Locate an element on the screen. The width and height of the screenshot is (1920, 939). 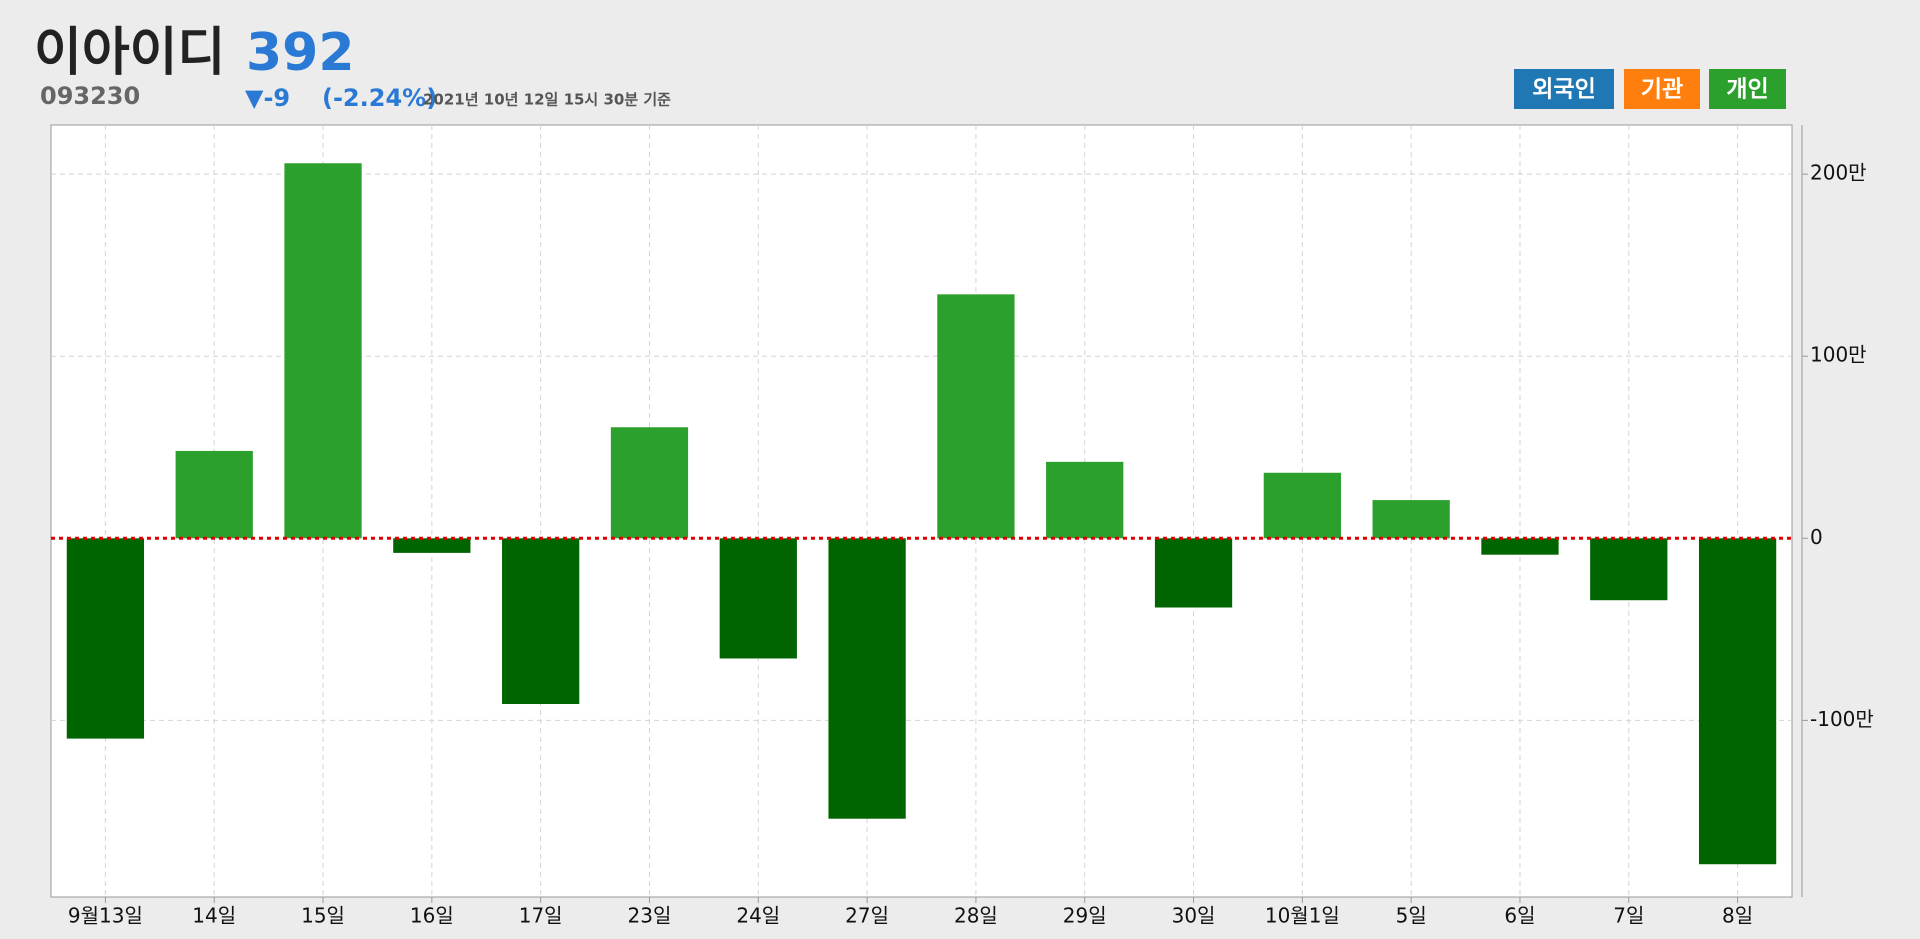
timestamp: 2021년 10년 12일 15시 30분 기준 is located at coordinates (547, 100).